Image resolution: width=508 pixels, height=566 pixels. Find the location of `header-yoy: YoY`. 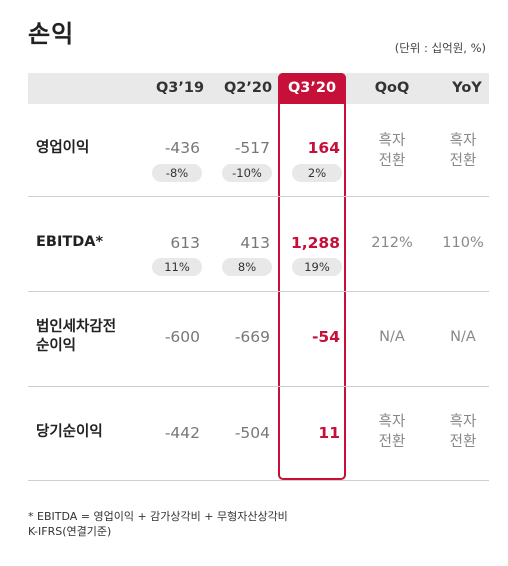

header-yoy: YoY is located at coordinates (467, 88).